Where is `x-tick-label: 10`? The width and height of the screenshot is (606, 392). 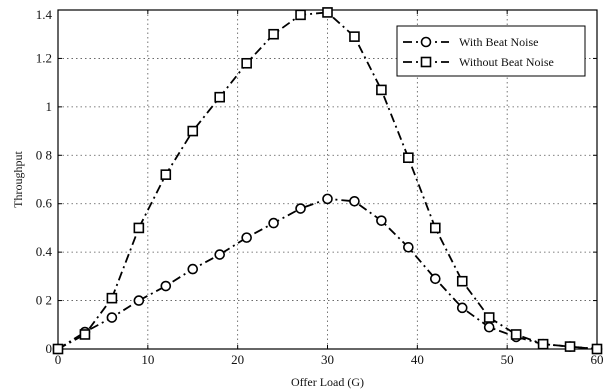
x-tick-label: 10 is located at coordinates (147, 359).